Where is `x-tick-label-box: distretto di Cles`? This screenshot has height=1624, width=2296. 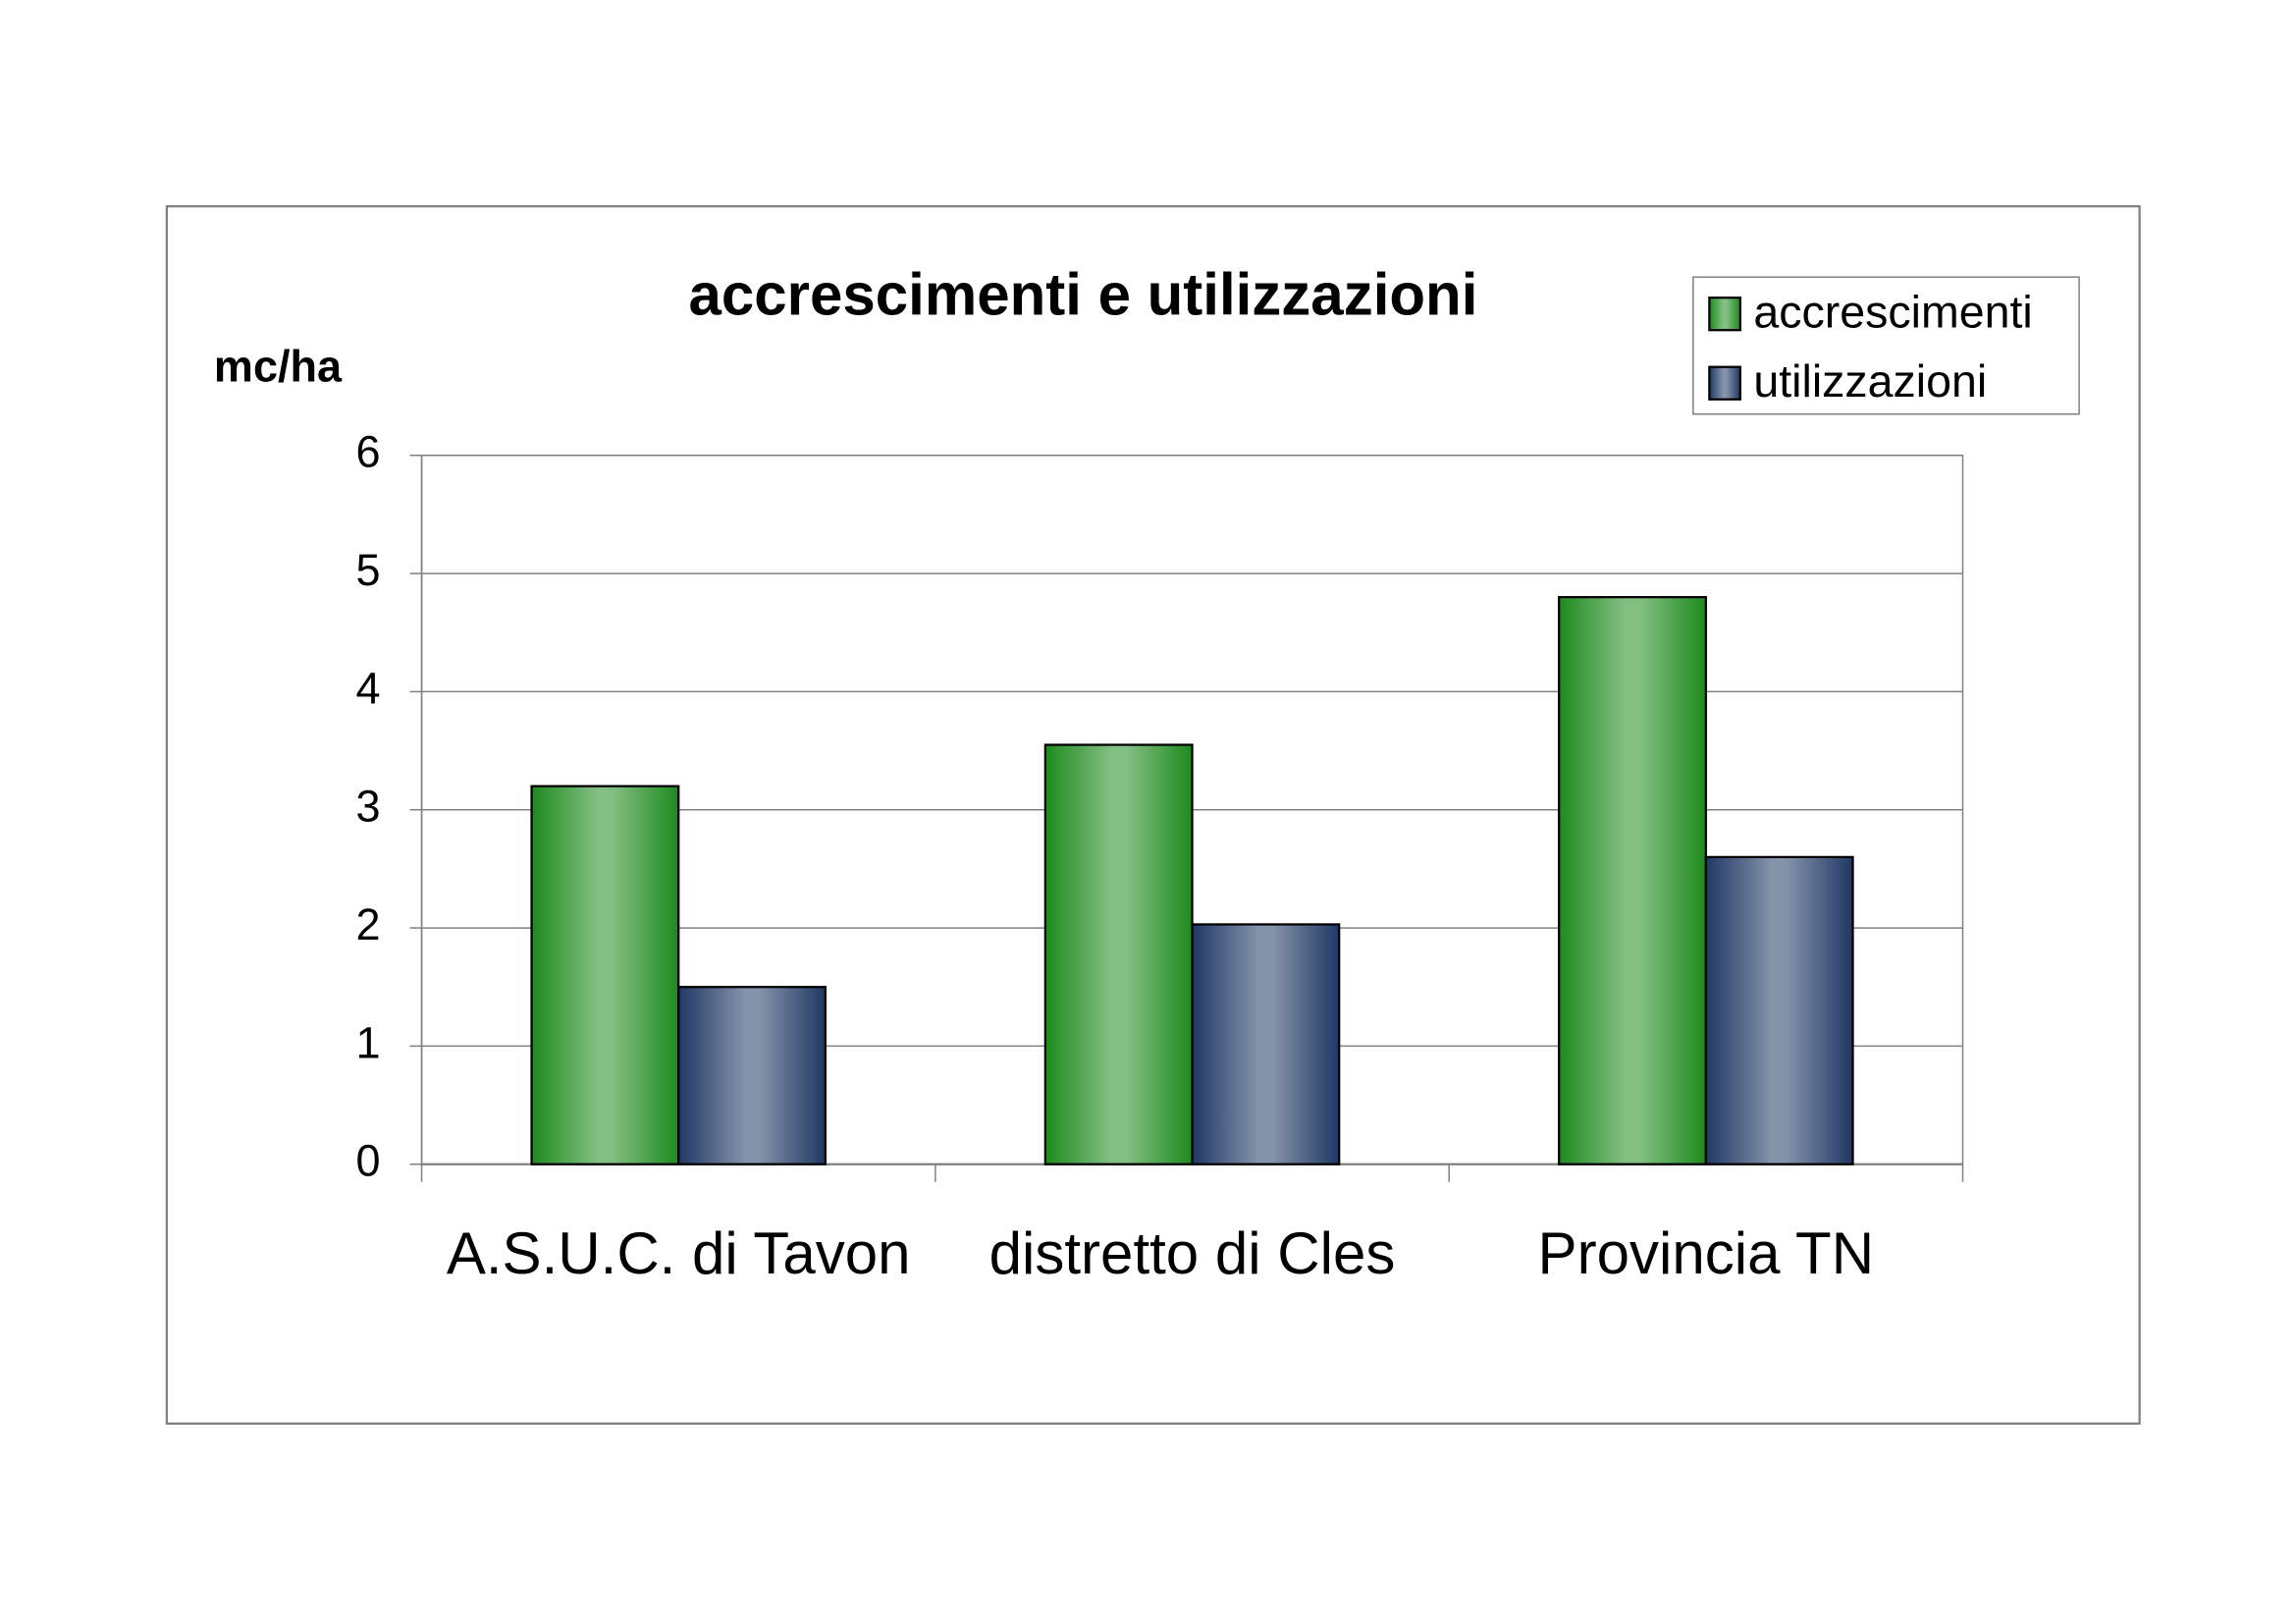 x-tick-label-box: distretto di Cles is located at coordinates (1192, 1254).